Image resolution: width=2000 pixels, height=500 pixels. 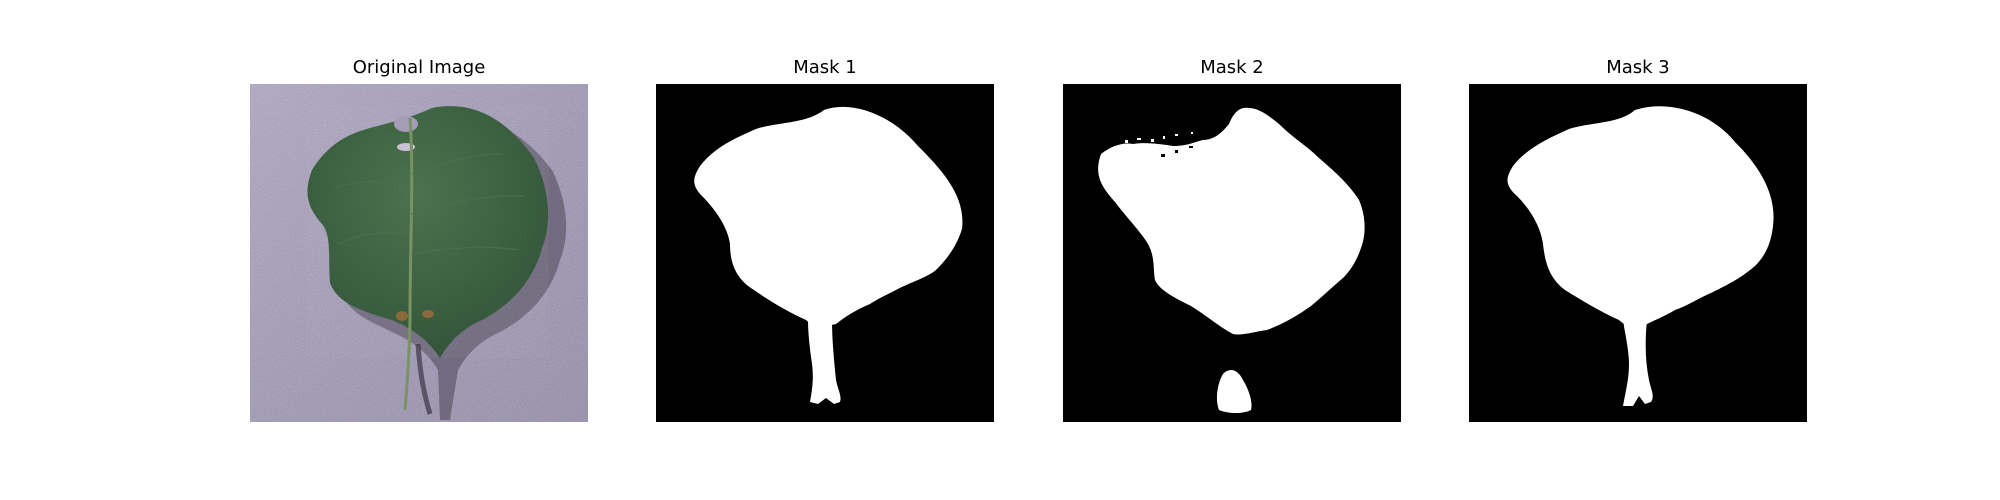 What do you see at coordinates (419, 253) in the screenshot?
I see `original-leaf-photo` at bounding box center [419, 253].